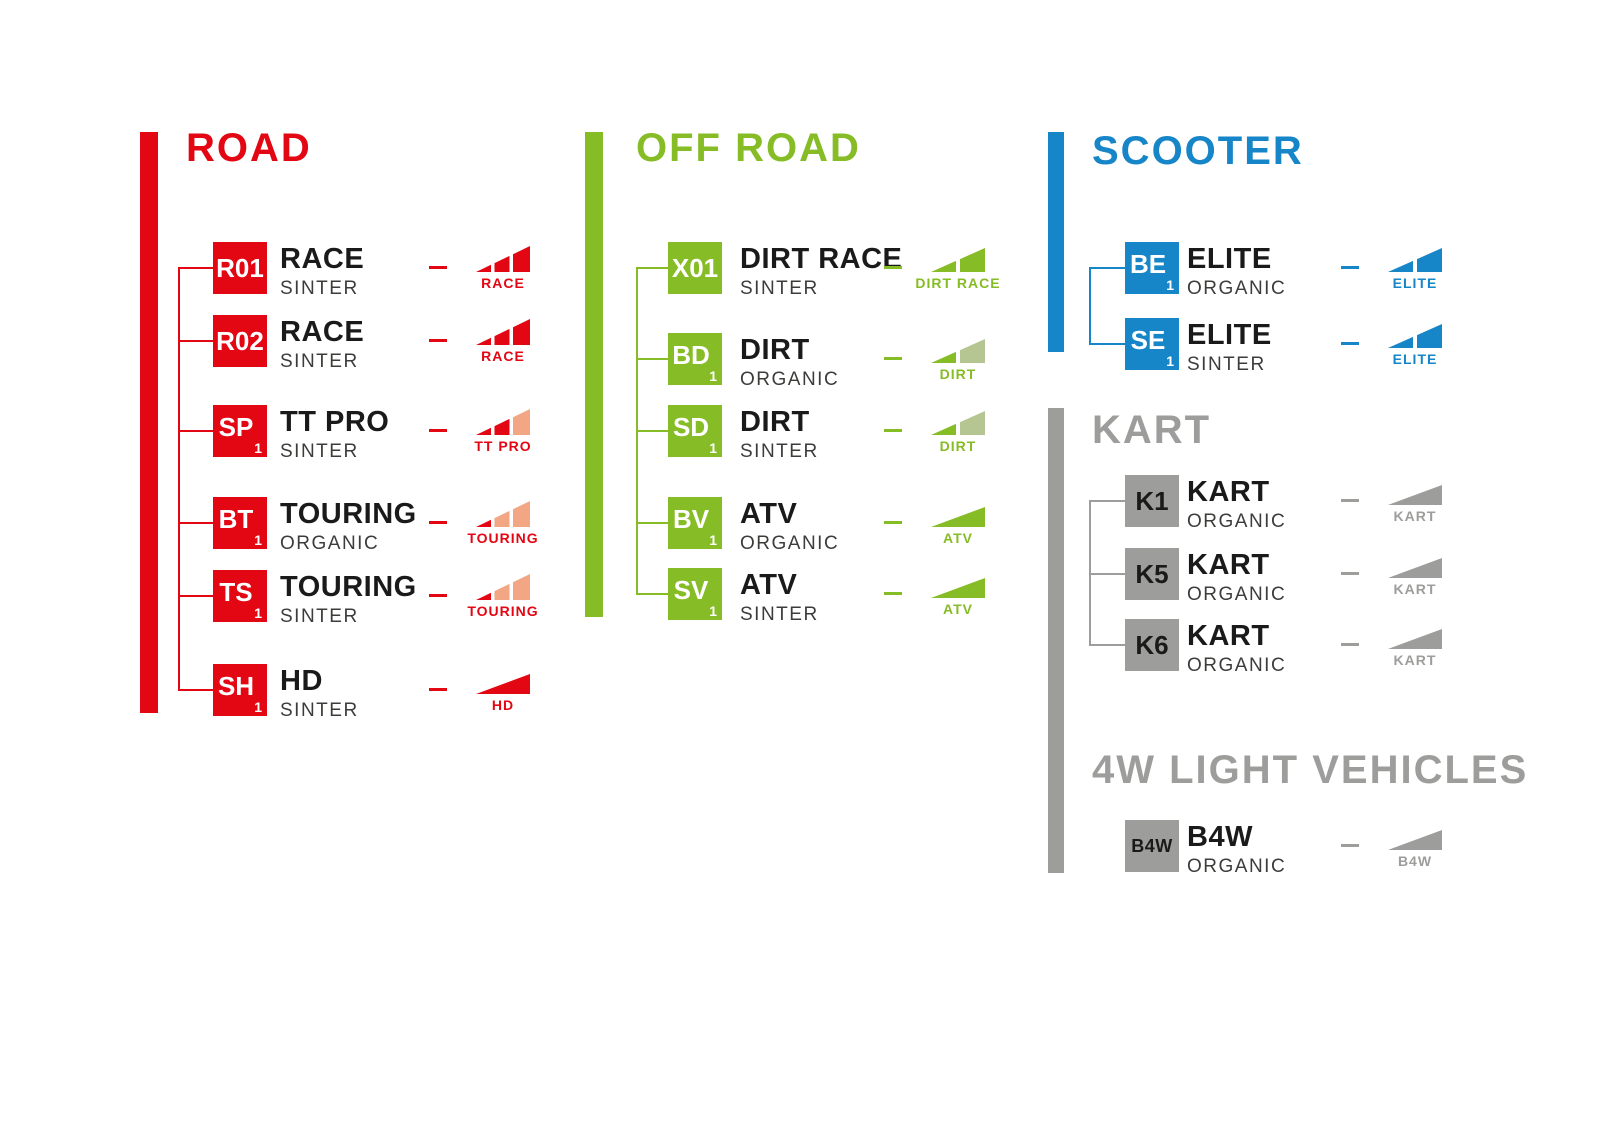 This screenshot has width=1600, height=1131. Describe the element at coordinates (1415, 861) in the screenshot. I see `icon-label: B4W` at that location.